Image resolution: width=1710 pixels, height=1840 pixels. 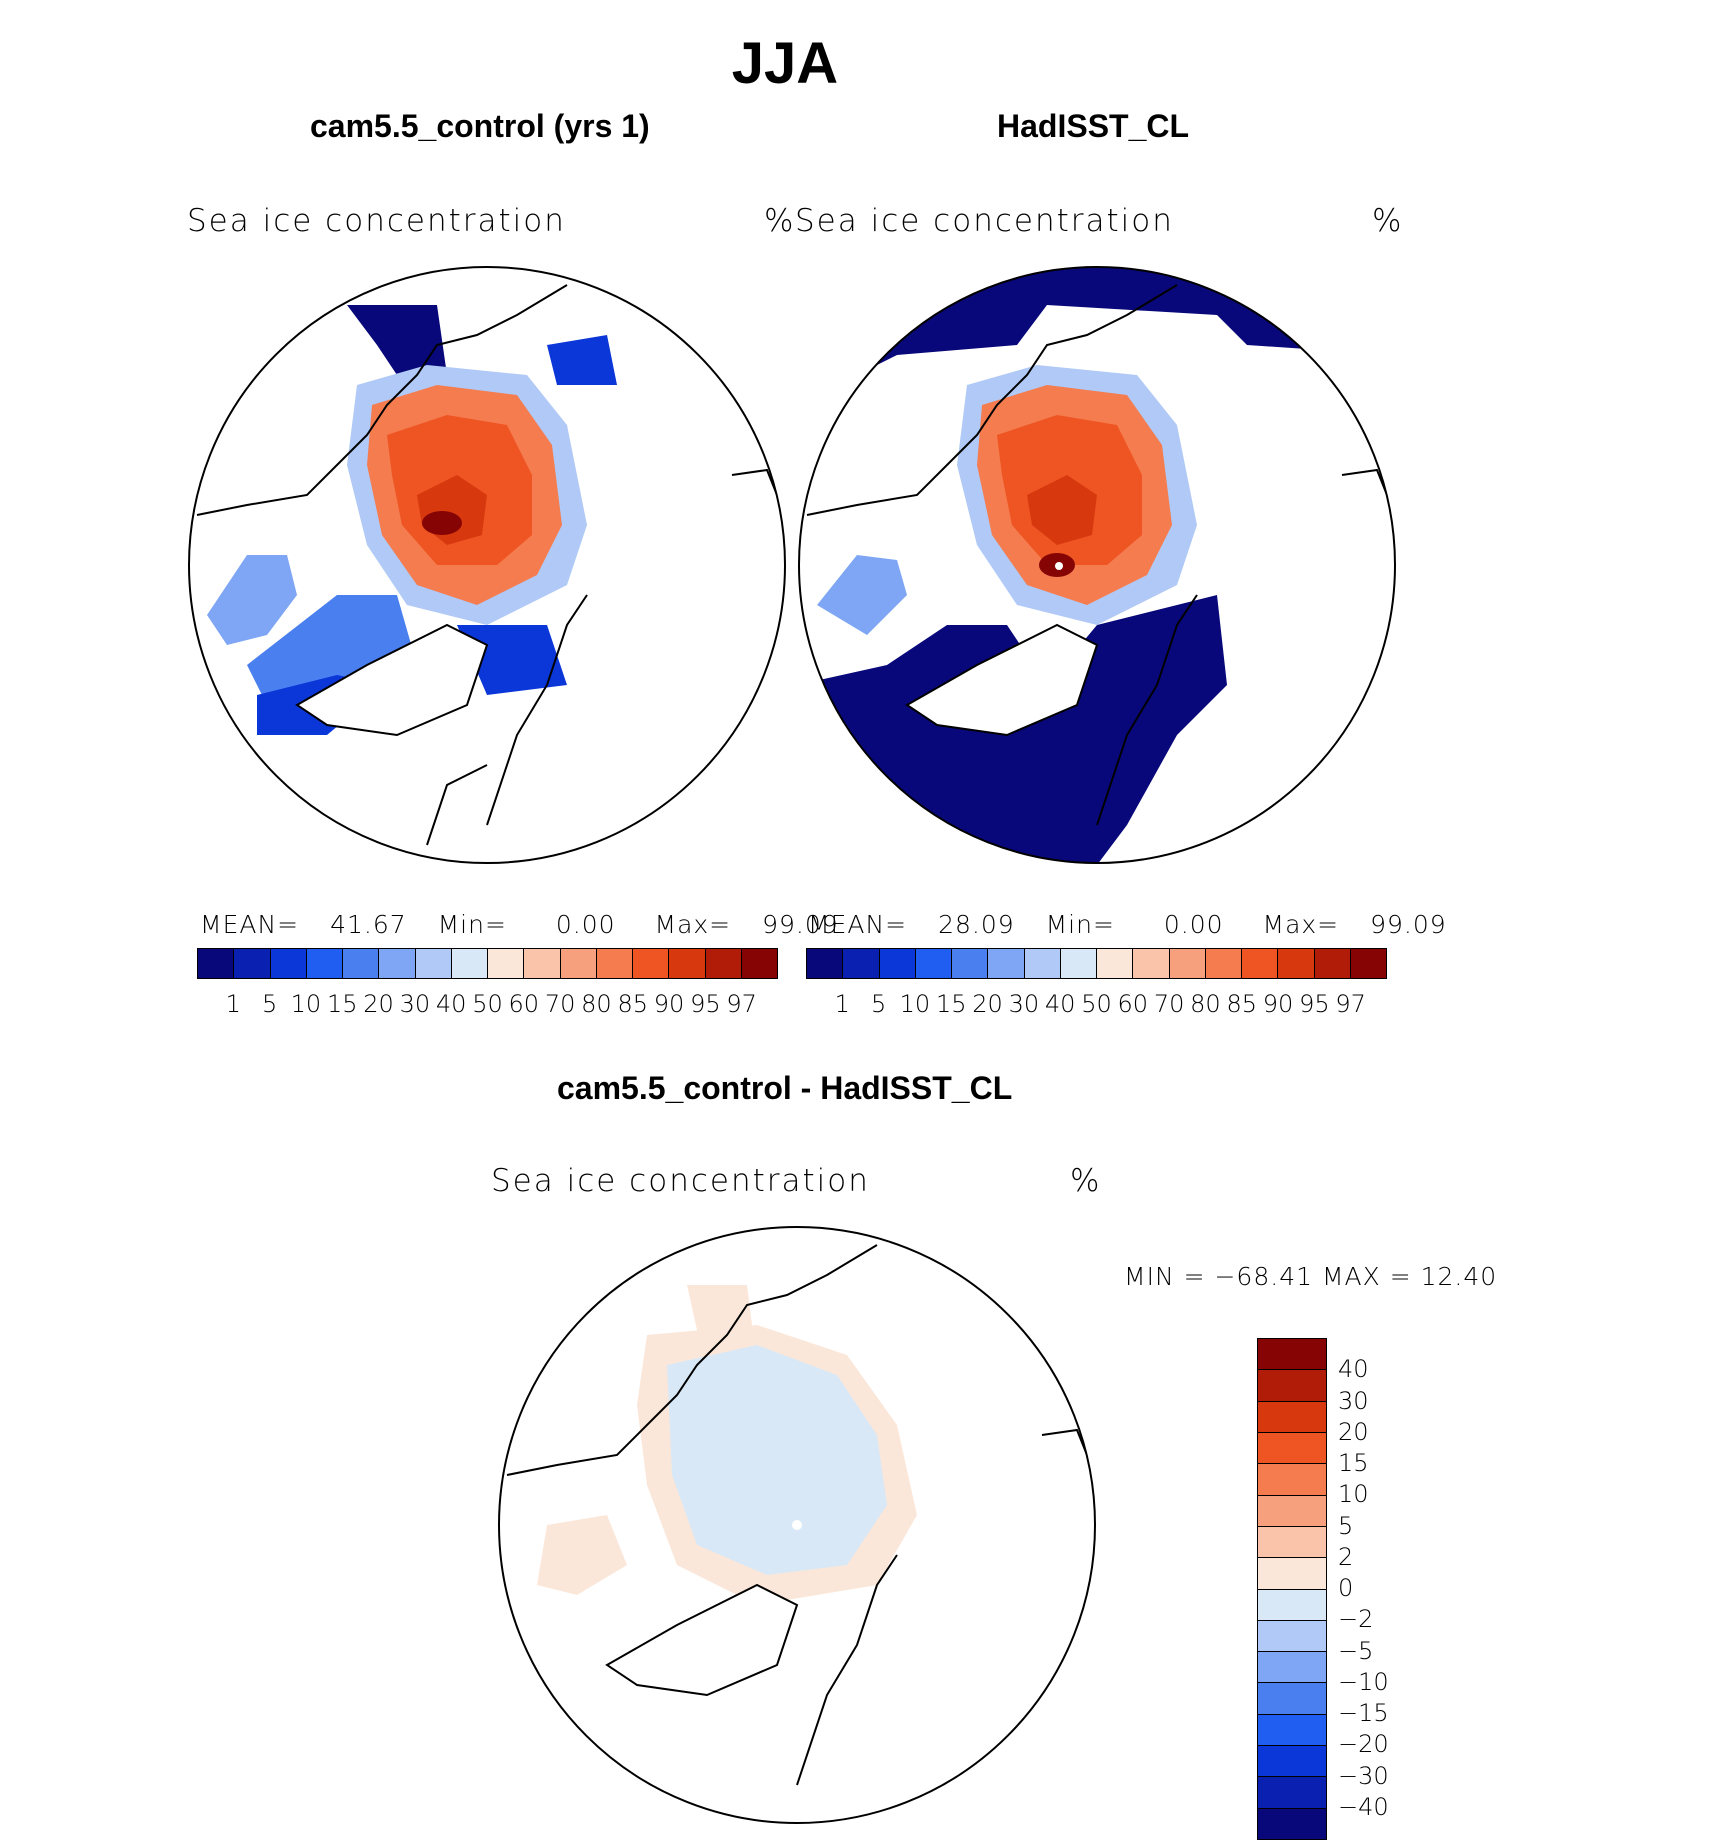 What do you see at coordinates (233, 1004) in the screenshot?
I see `colorbar-tick-label: 1` at bounding box center [233, 1004].